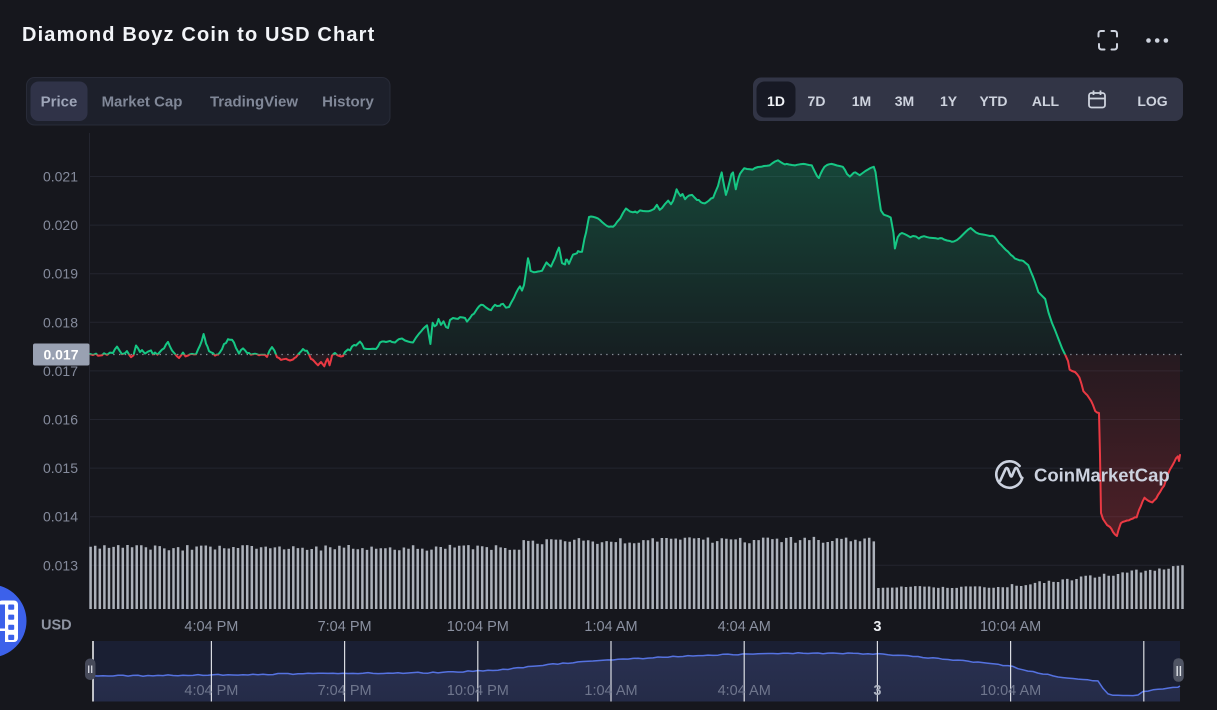 The height and width of the screenshot is (710, 1217). What do you see at coordinates (861, 101) in the screenshot?
I see `svg-text: 1M` at bounding box center [861, 101].